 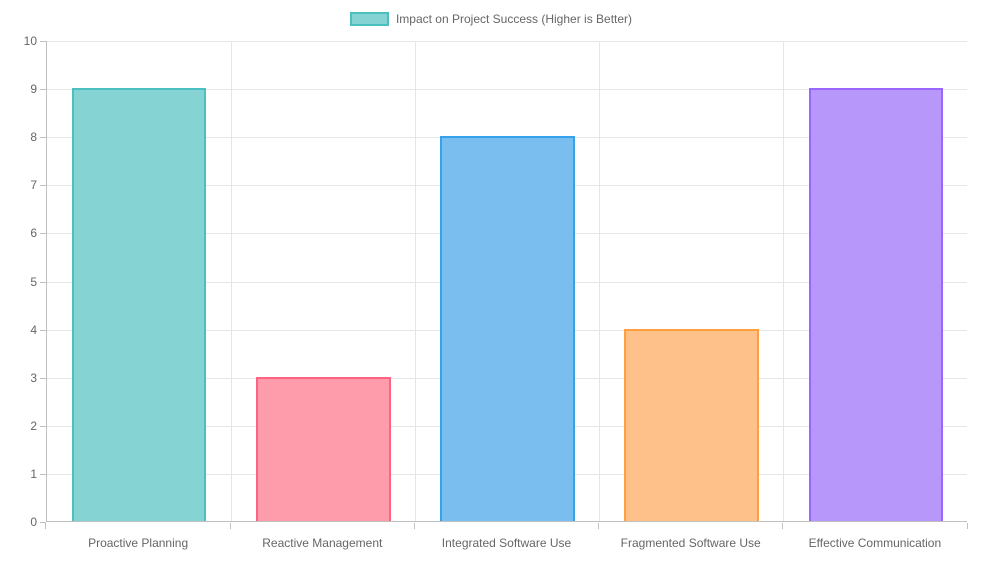 What do you see at coordinates (33, 185) in the screenshot?
I see `y-tick-label: 7` at bounding box center [33, 185].